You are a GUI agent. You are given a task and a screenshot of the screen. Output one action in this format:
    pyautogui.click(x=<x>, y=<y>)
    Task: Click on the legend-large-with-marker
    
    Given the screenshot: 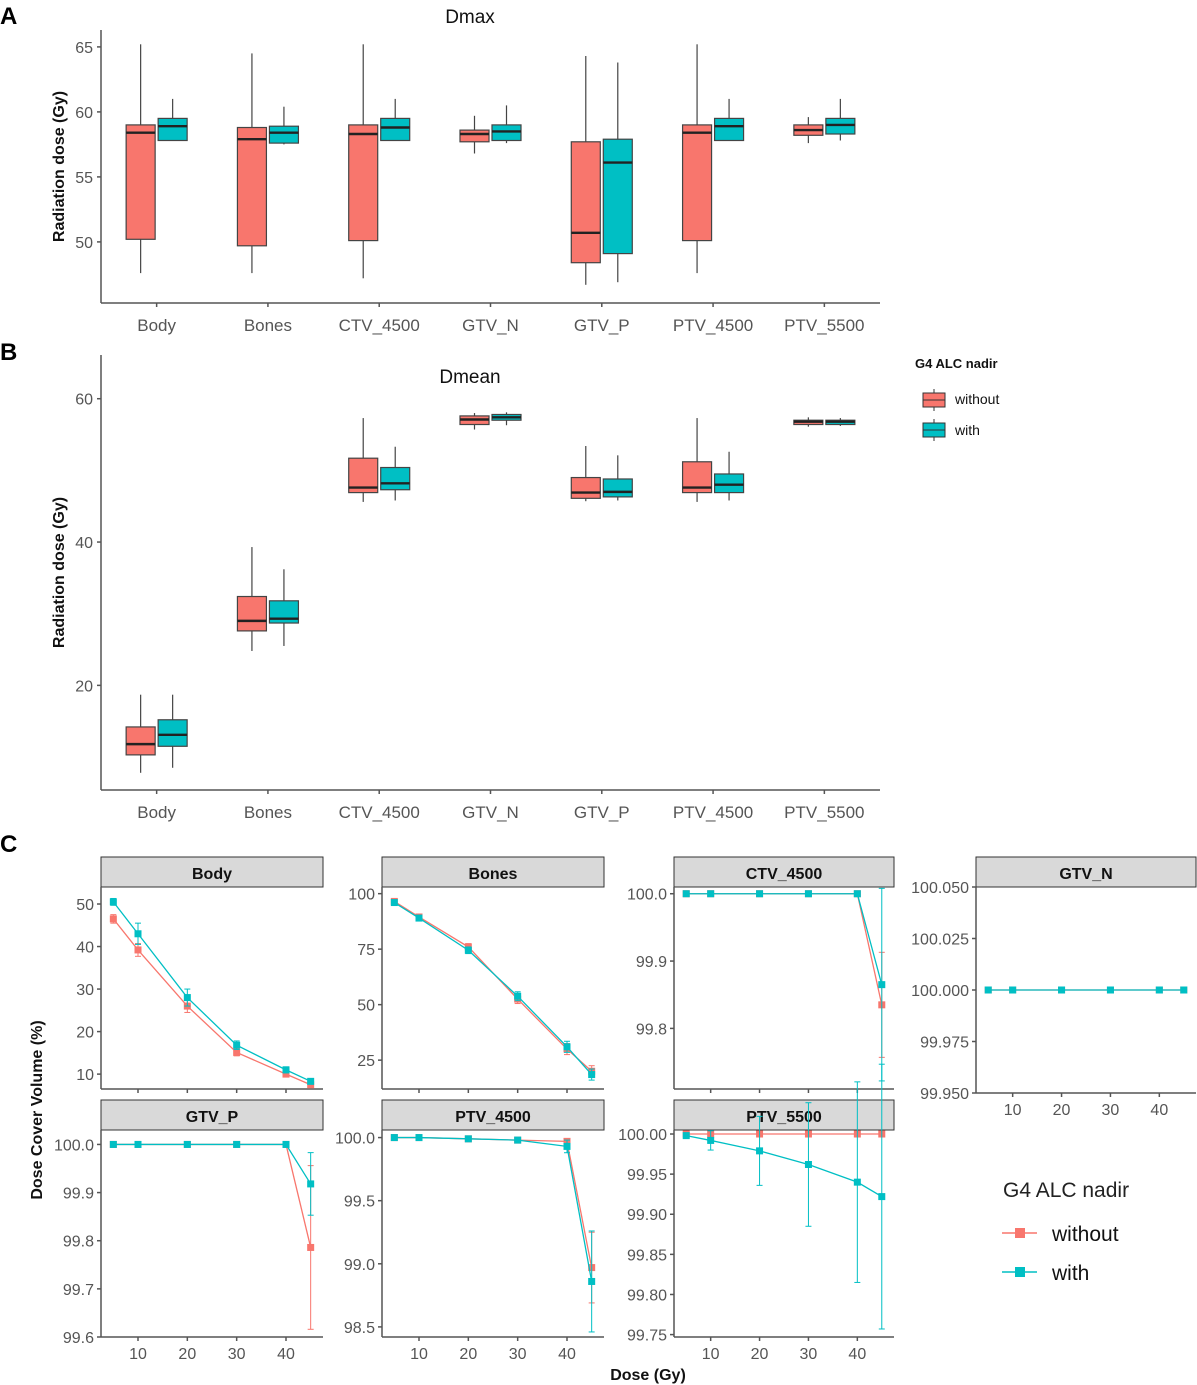 What is the action you would take?
    pyautogui.click(x=1020, y=1272)
    